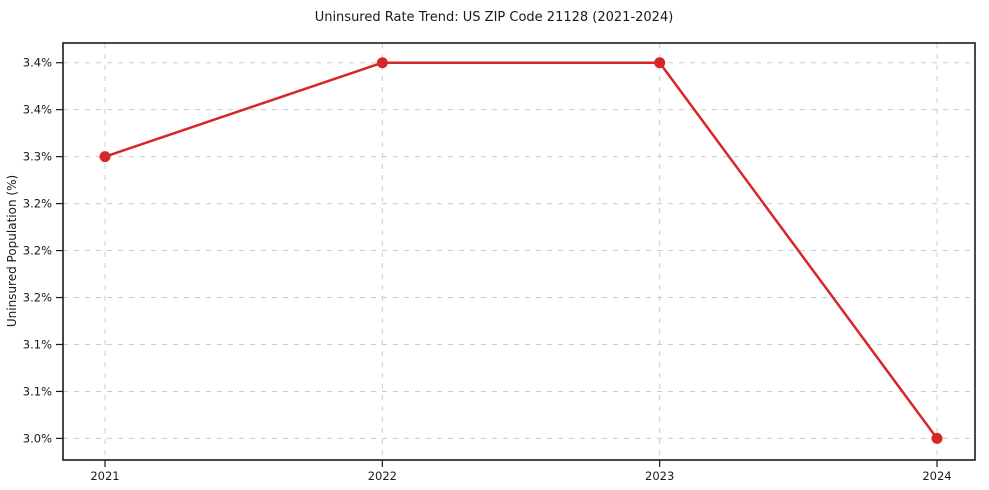 Image resolution: width=989 pixels, height=490 pixels. I want to click on x-tick-label: 2023, so click(659, 476).